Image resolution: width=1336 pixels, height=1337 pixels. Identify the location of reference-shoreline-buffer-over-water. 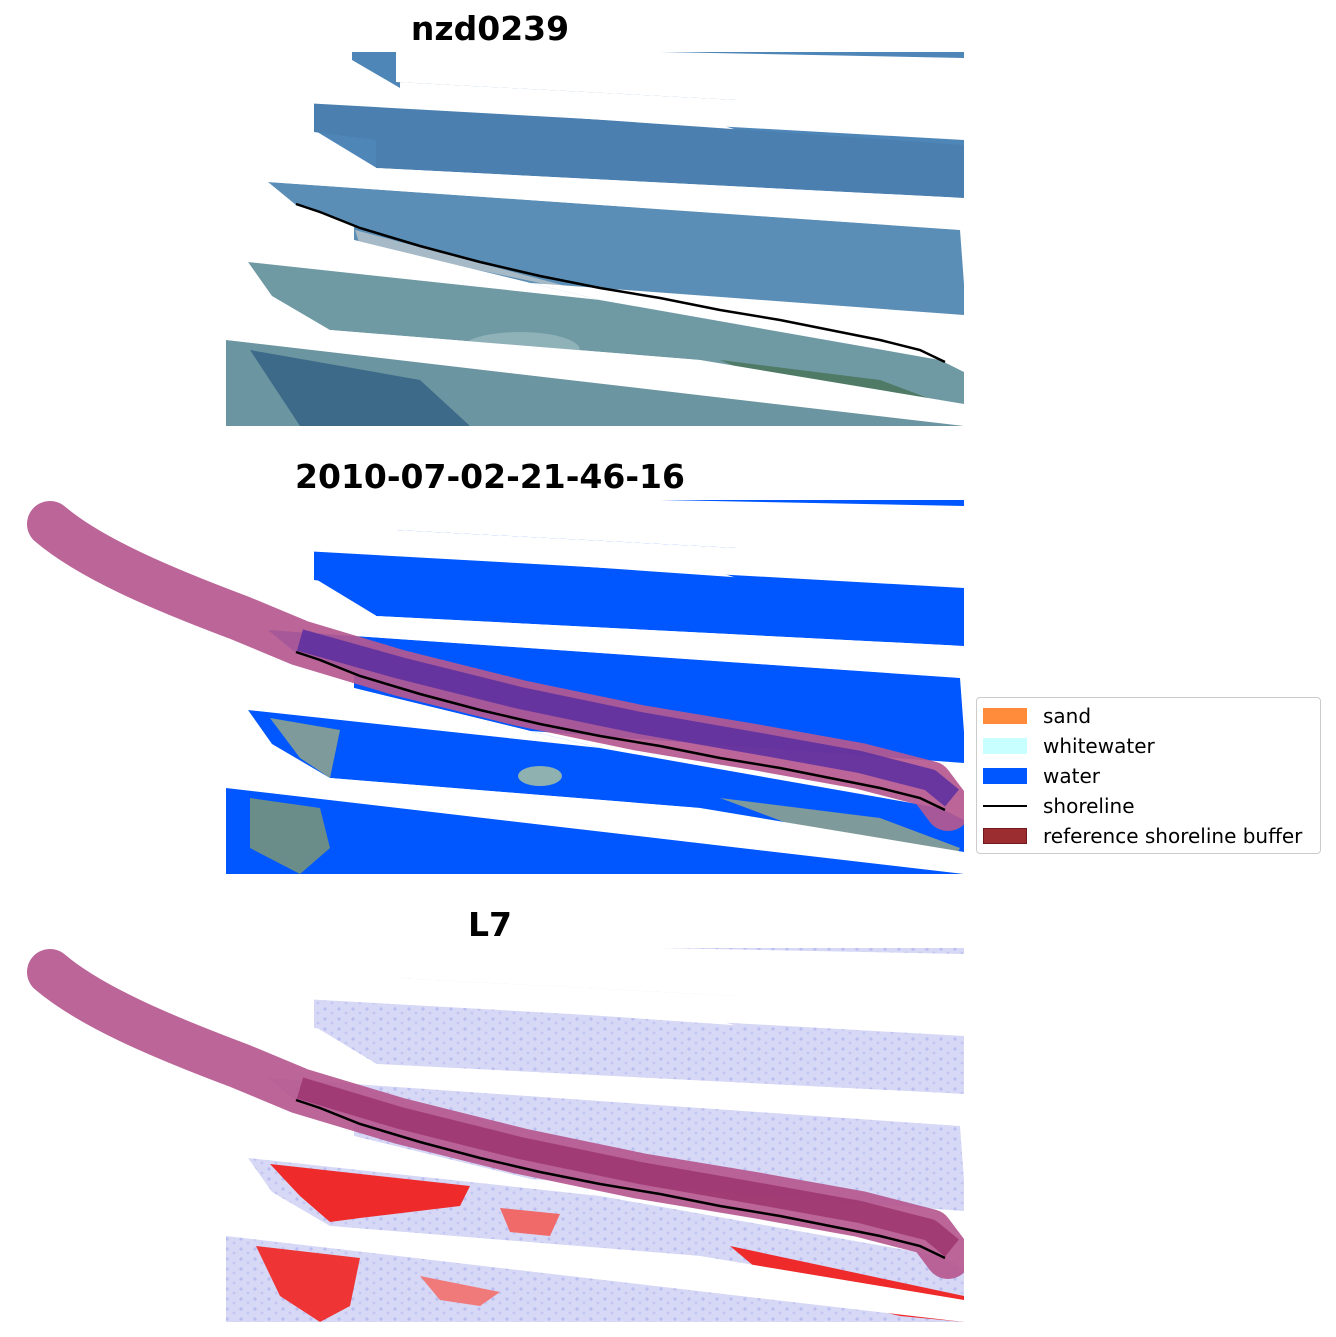
(628, 718).